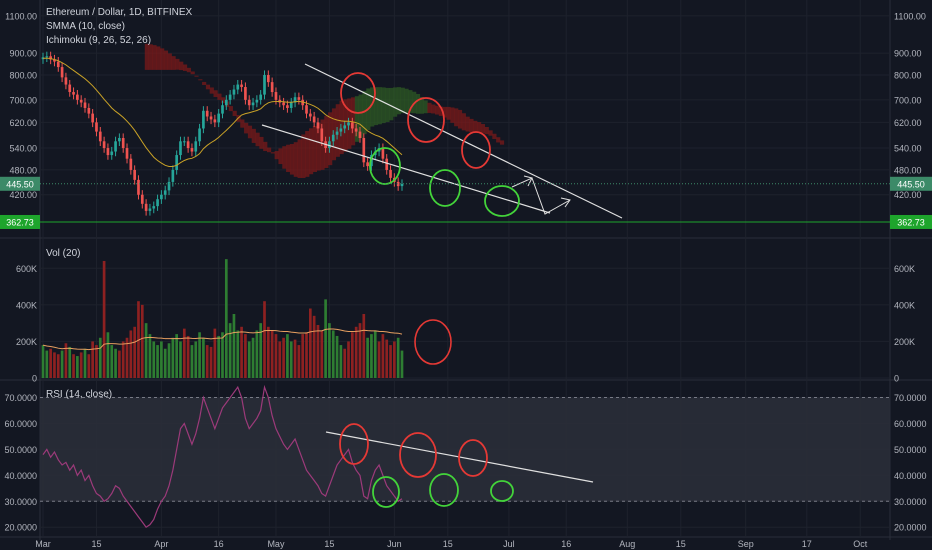 The height and width of the screenshot is (550, 932). Describe the element at coordinates (20, 528) in the screenshot. I see `rsi-tick-label: 20.0000` at that location.